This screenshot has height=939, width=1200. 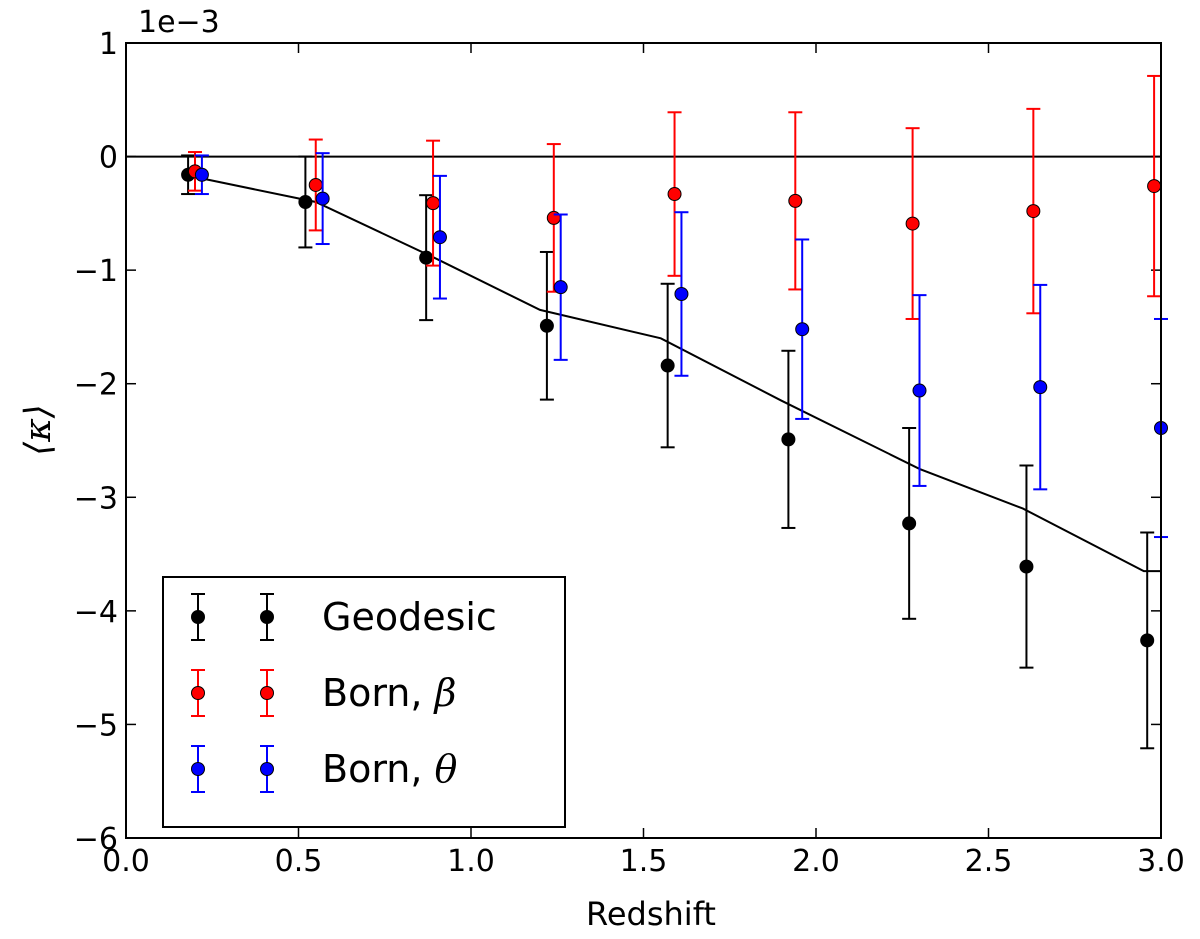 I want to click on legend-markers, so click(x=232, y=693).